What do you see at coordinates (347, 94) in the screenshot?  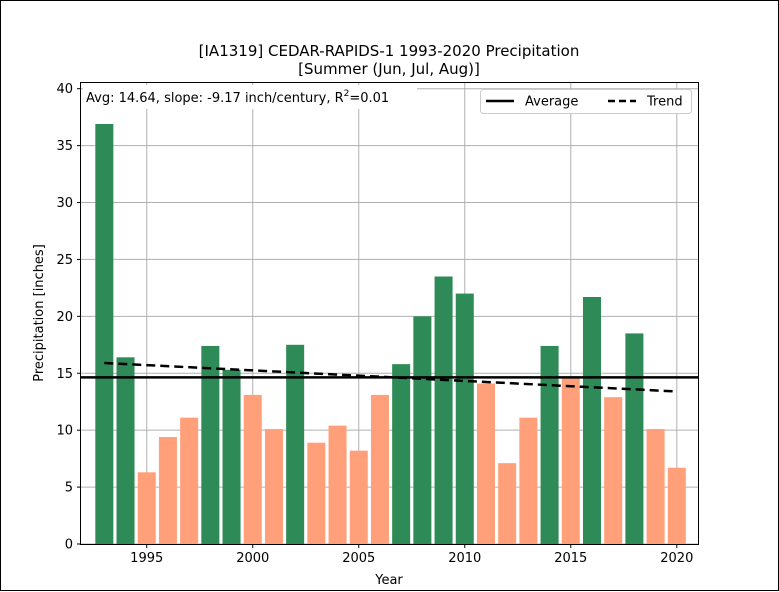 I see `annotation-superscript: 2` at bounding box center [347, 94].